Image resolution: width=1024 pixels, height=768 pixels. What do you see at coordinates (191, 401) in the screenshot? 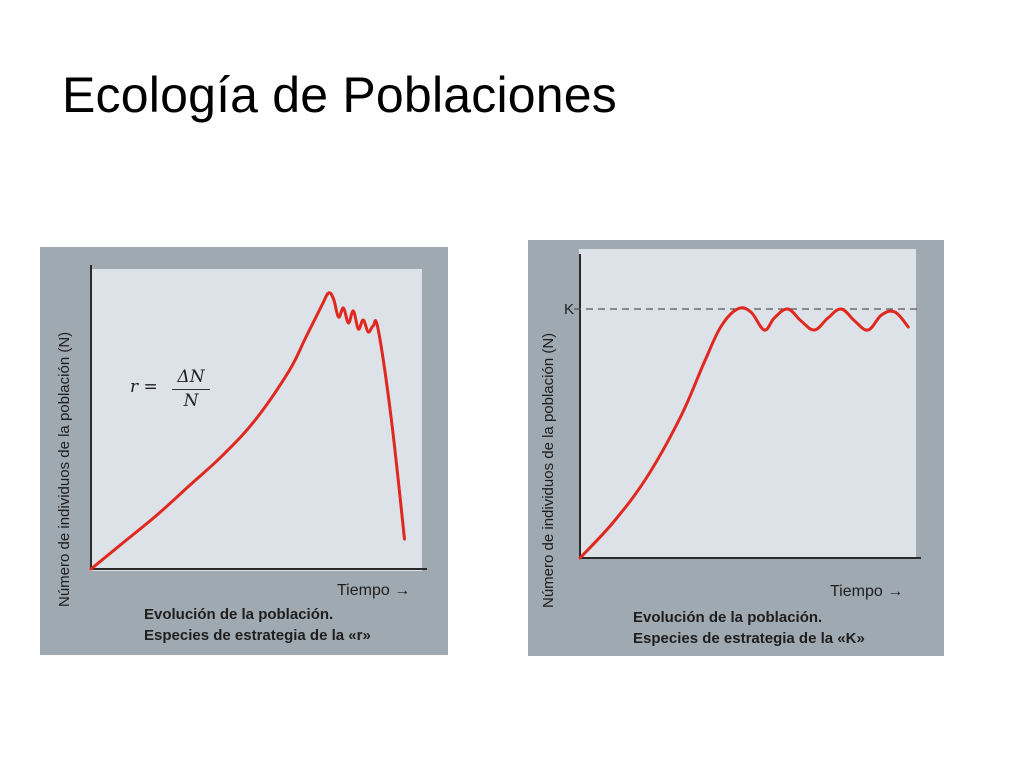
I see `formula-denominator: N` at bounding box center [191, 401].